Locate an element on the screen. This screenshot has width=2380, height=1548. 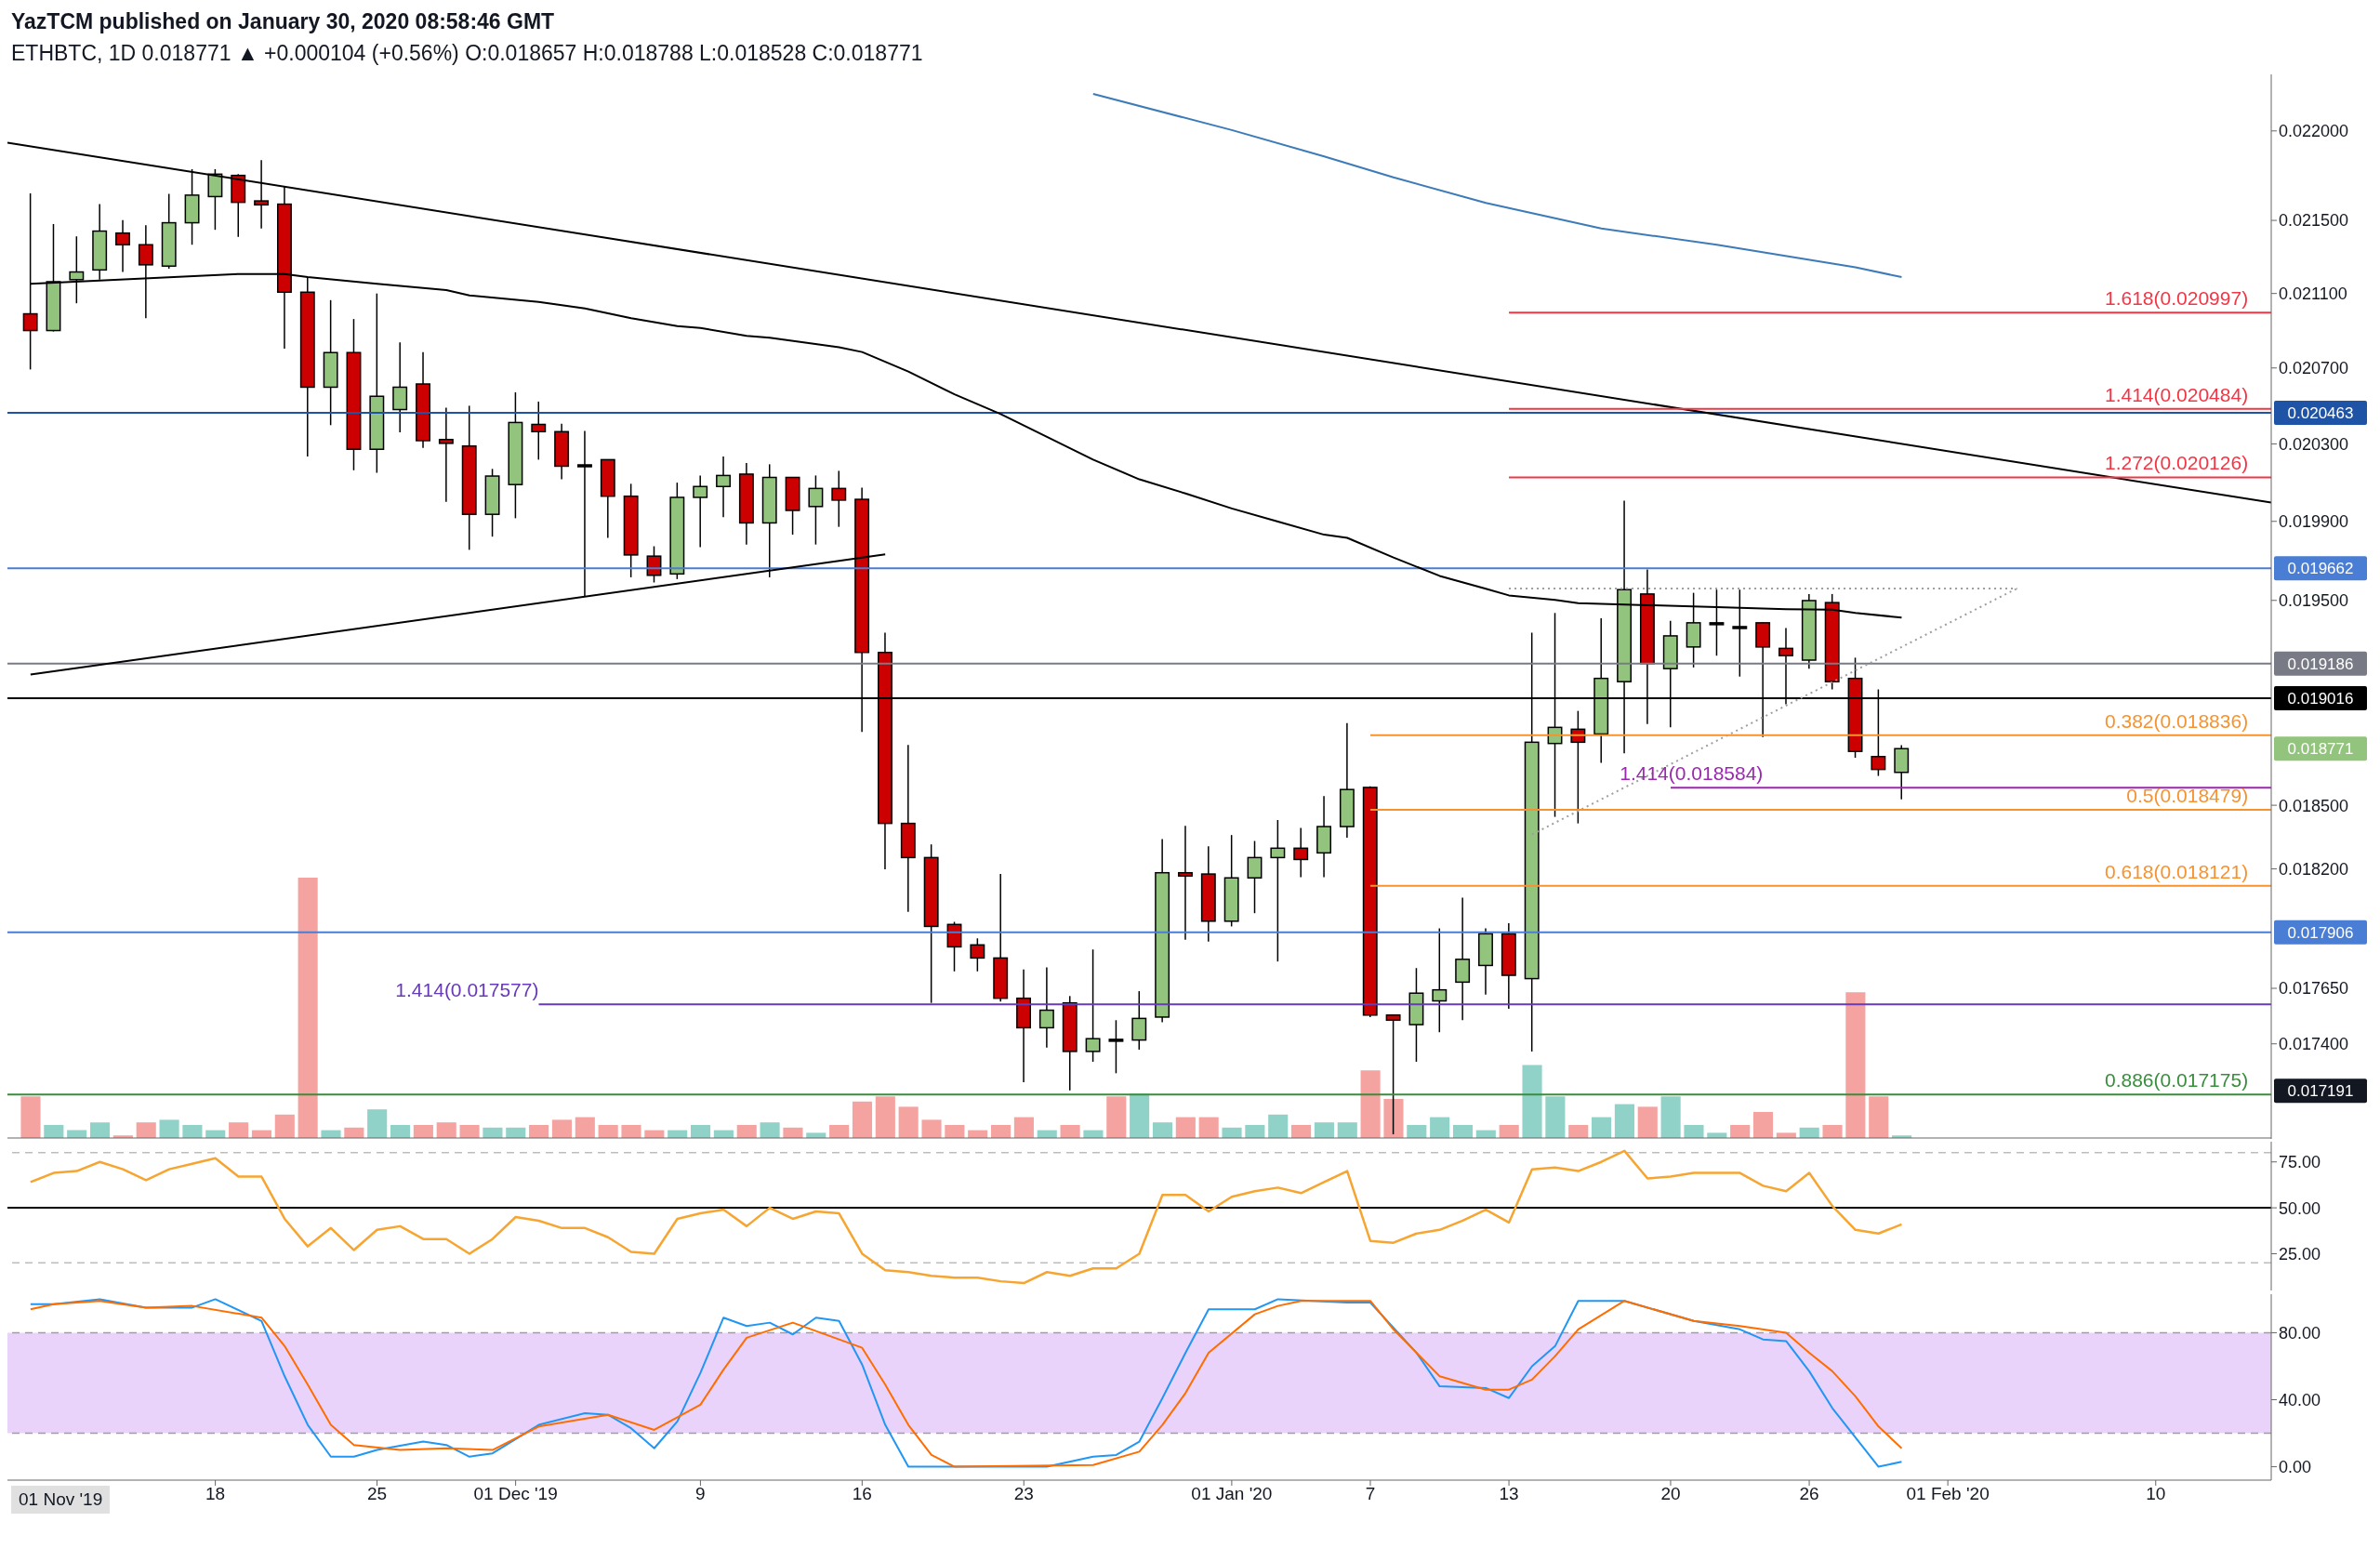
y-tick-label: 0.020700 is located at coordinates (2314, 368).